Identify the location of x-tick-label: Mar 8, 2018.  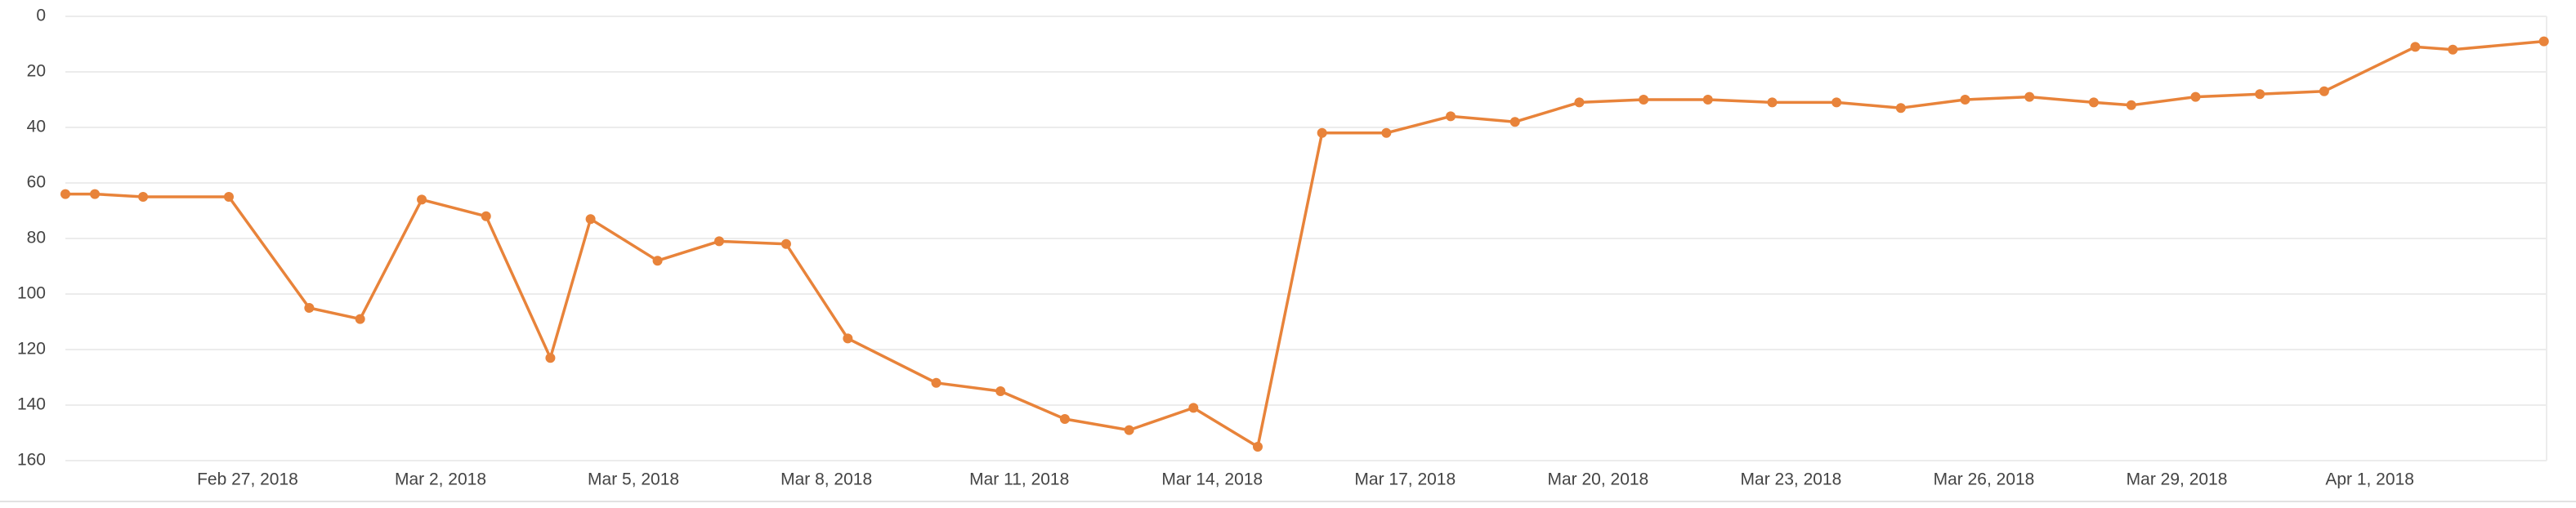
(826, 480).